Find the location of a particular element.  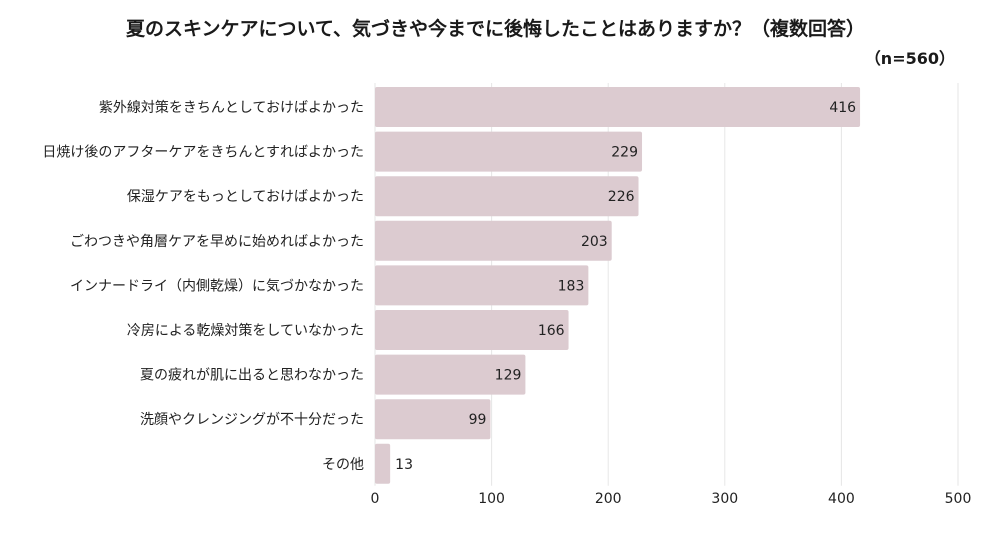

value-label: 99 is located at coordinates (478, 420).